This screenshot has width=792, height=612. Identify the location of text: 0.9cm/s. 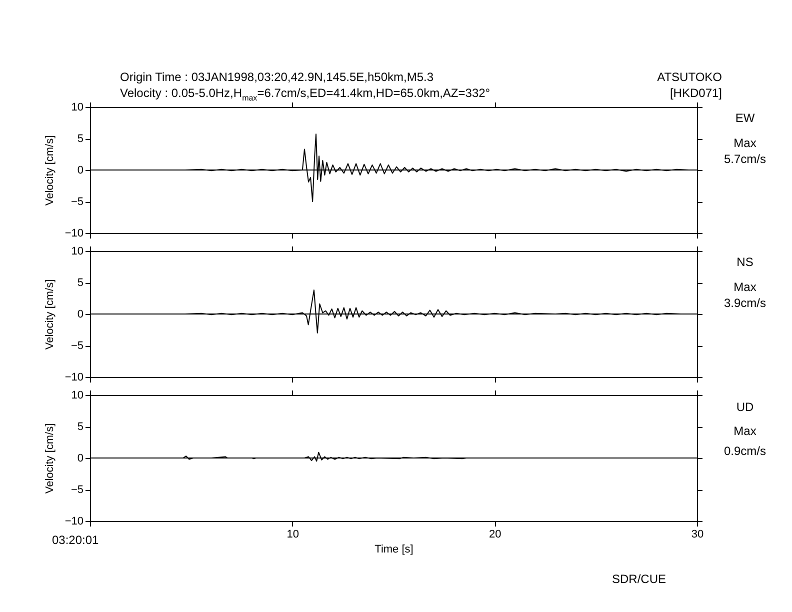
(745, 451).